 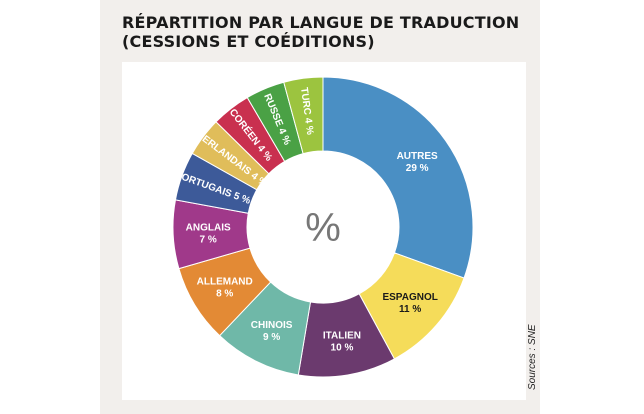 What do you see at coordinates (225, 288) in the screenshot?
I see `slice-label-allemand: ALLEMAND 8 %` at bounding box center [225, 288].